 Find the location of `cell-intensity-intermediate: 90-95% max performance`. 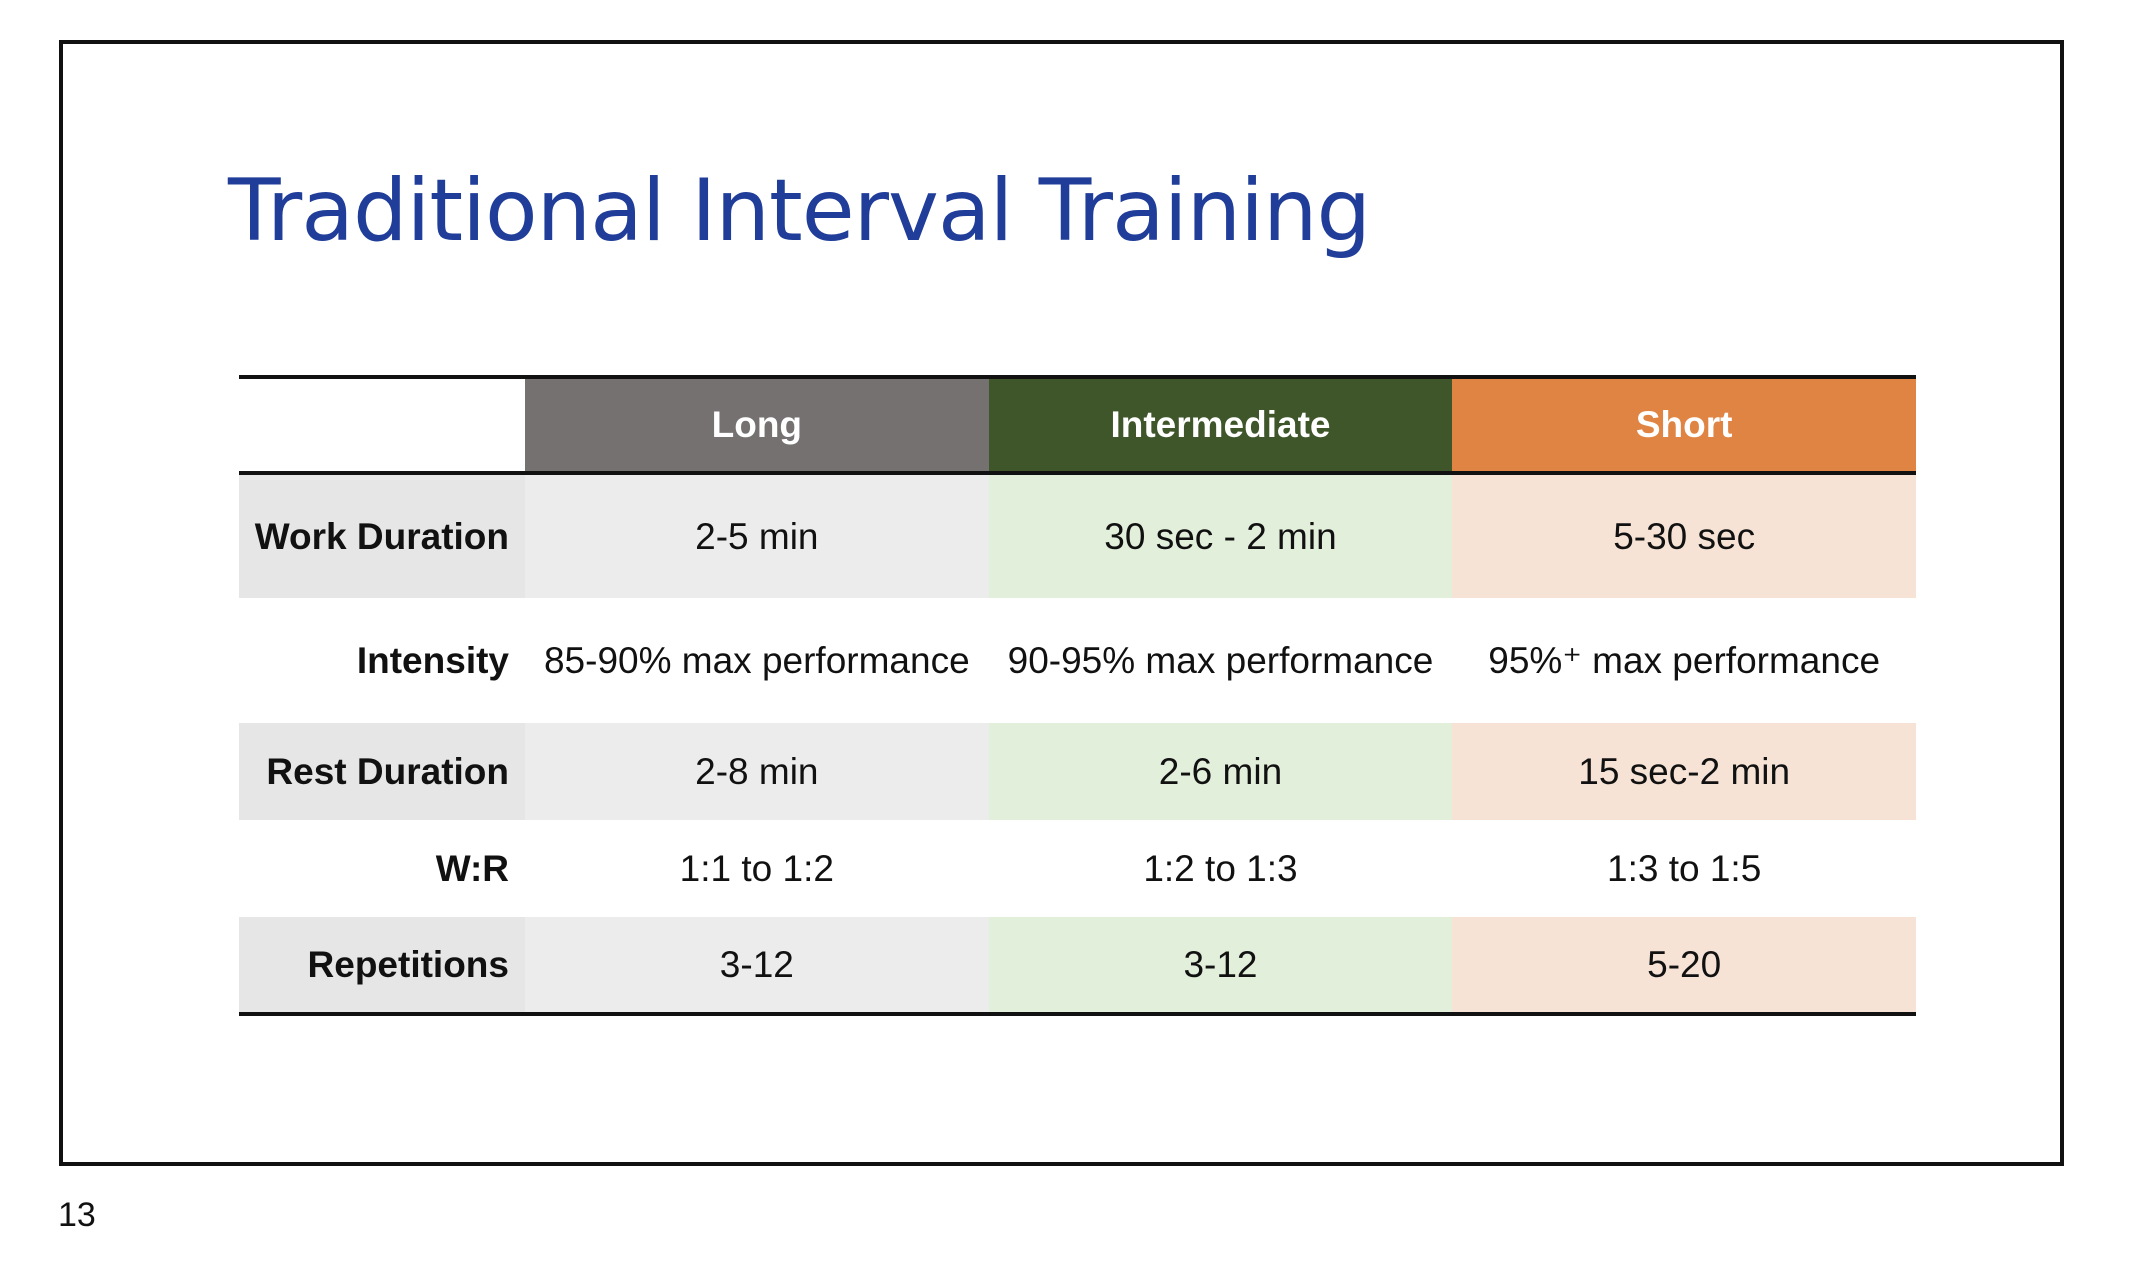

cell-intensity-intermediate: 90-95% max performance is located at coordinates (1220, 660).